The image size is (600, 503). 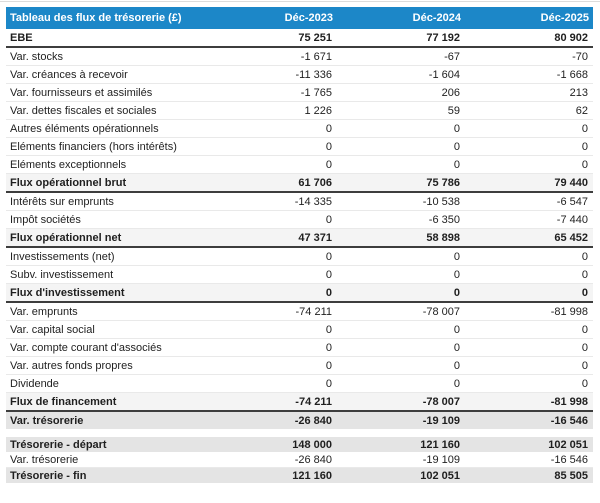 I want to click on table-row: Var. autres fonds propres 0 0 0, so click(x=299, y=366).